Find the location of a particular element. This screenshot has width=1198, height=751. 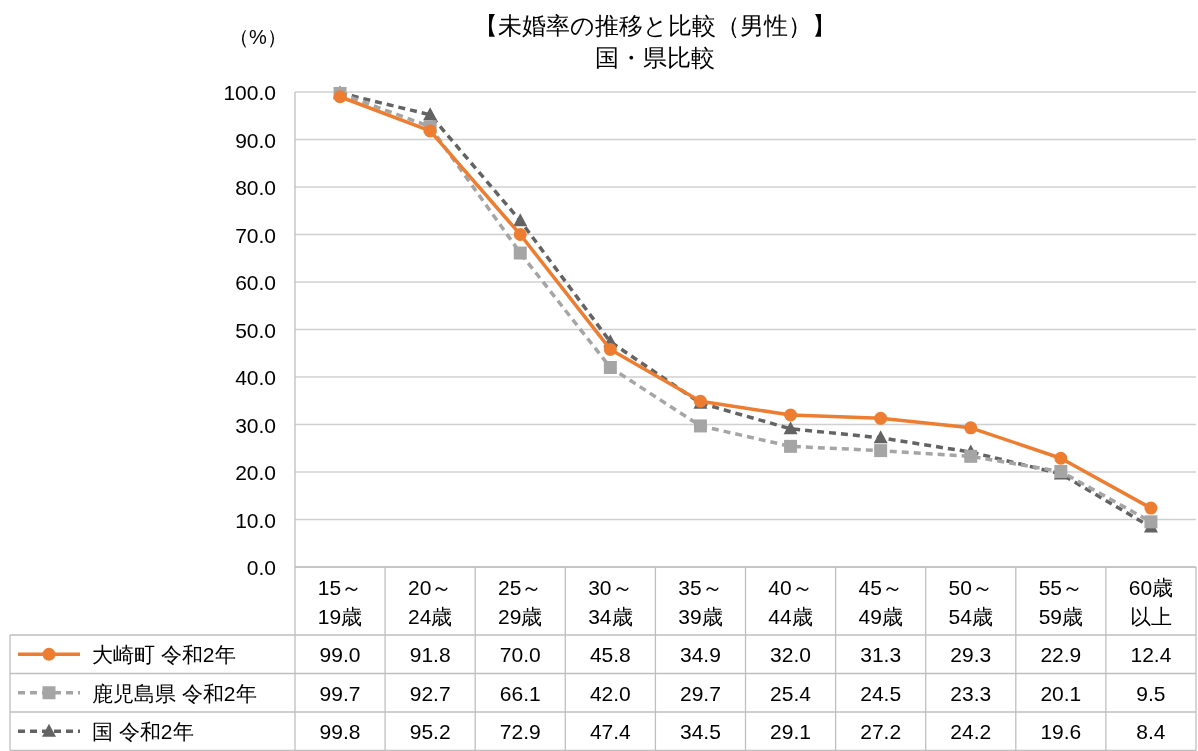

x-tick-label: 30～34歳 is located at coordinates (610, 602).